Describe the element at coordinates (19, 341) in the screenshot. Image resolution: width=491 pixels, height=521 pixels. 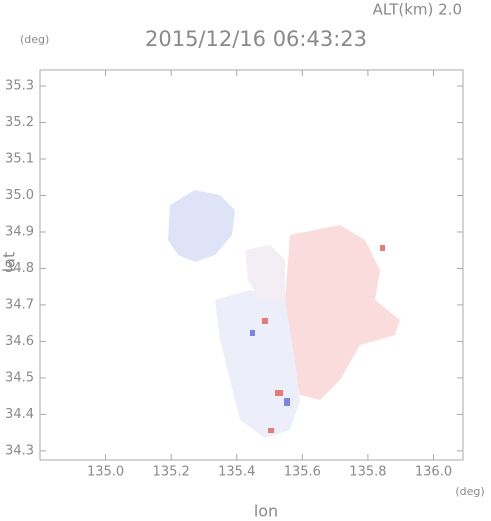
I see `y-tick-label: 34.6` at that location.